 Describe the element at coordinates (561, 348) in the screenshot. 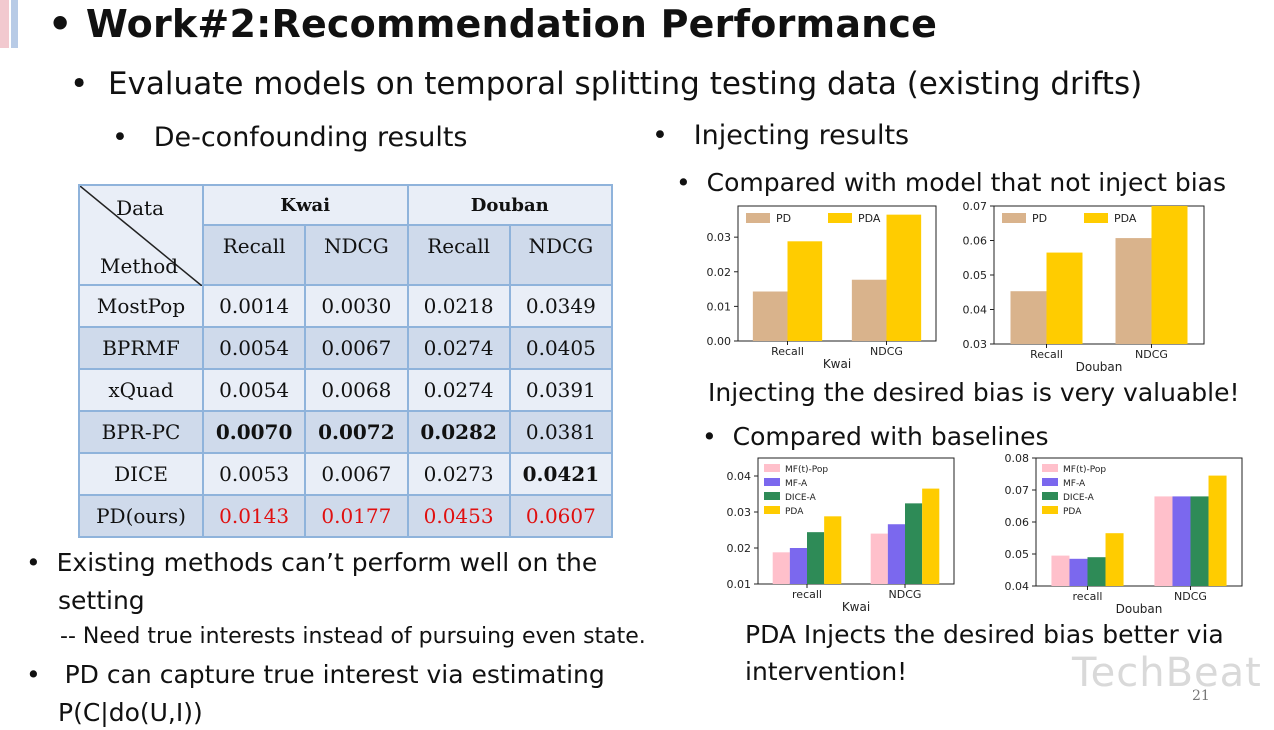

I see `value-cell: 0.0405` at that location.